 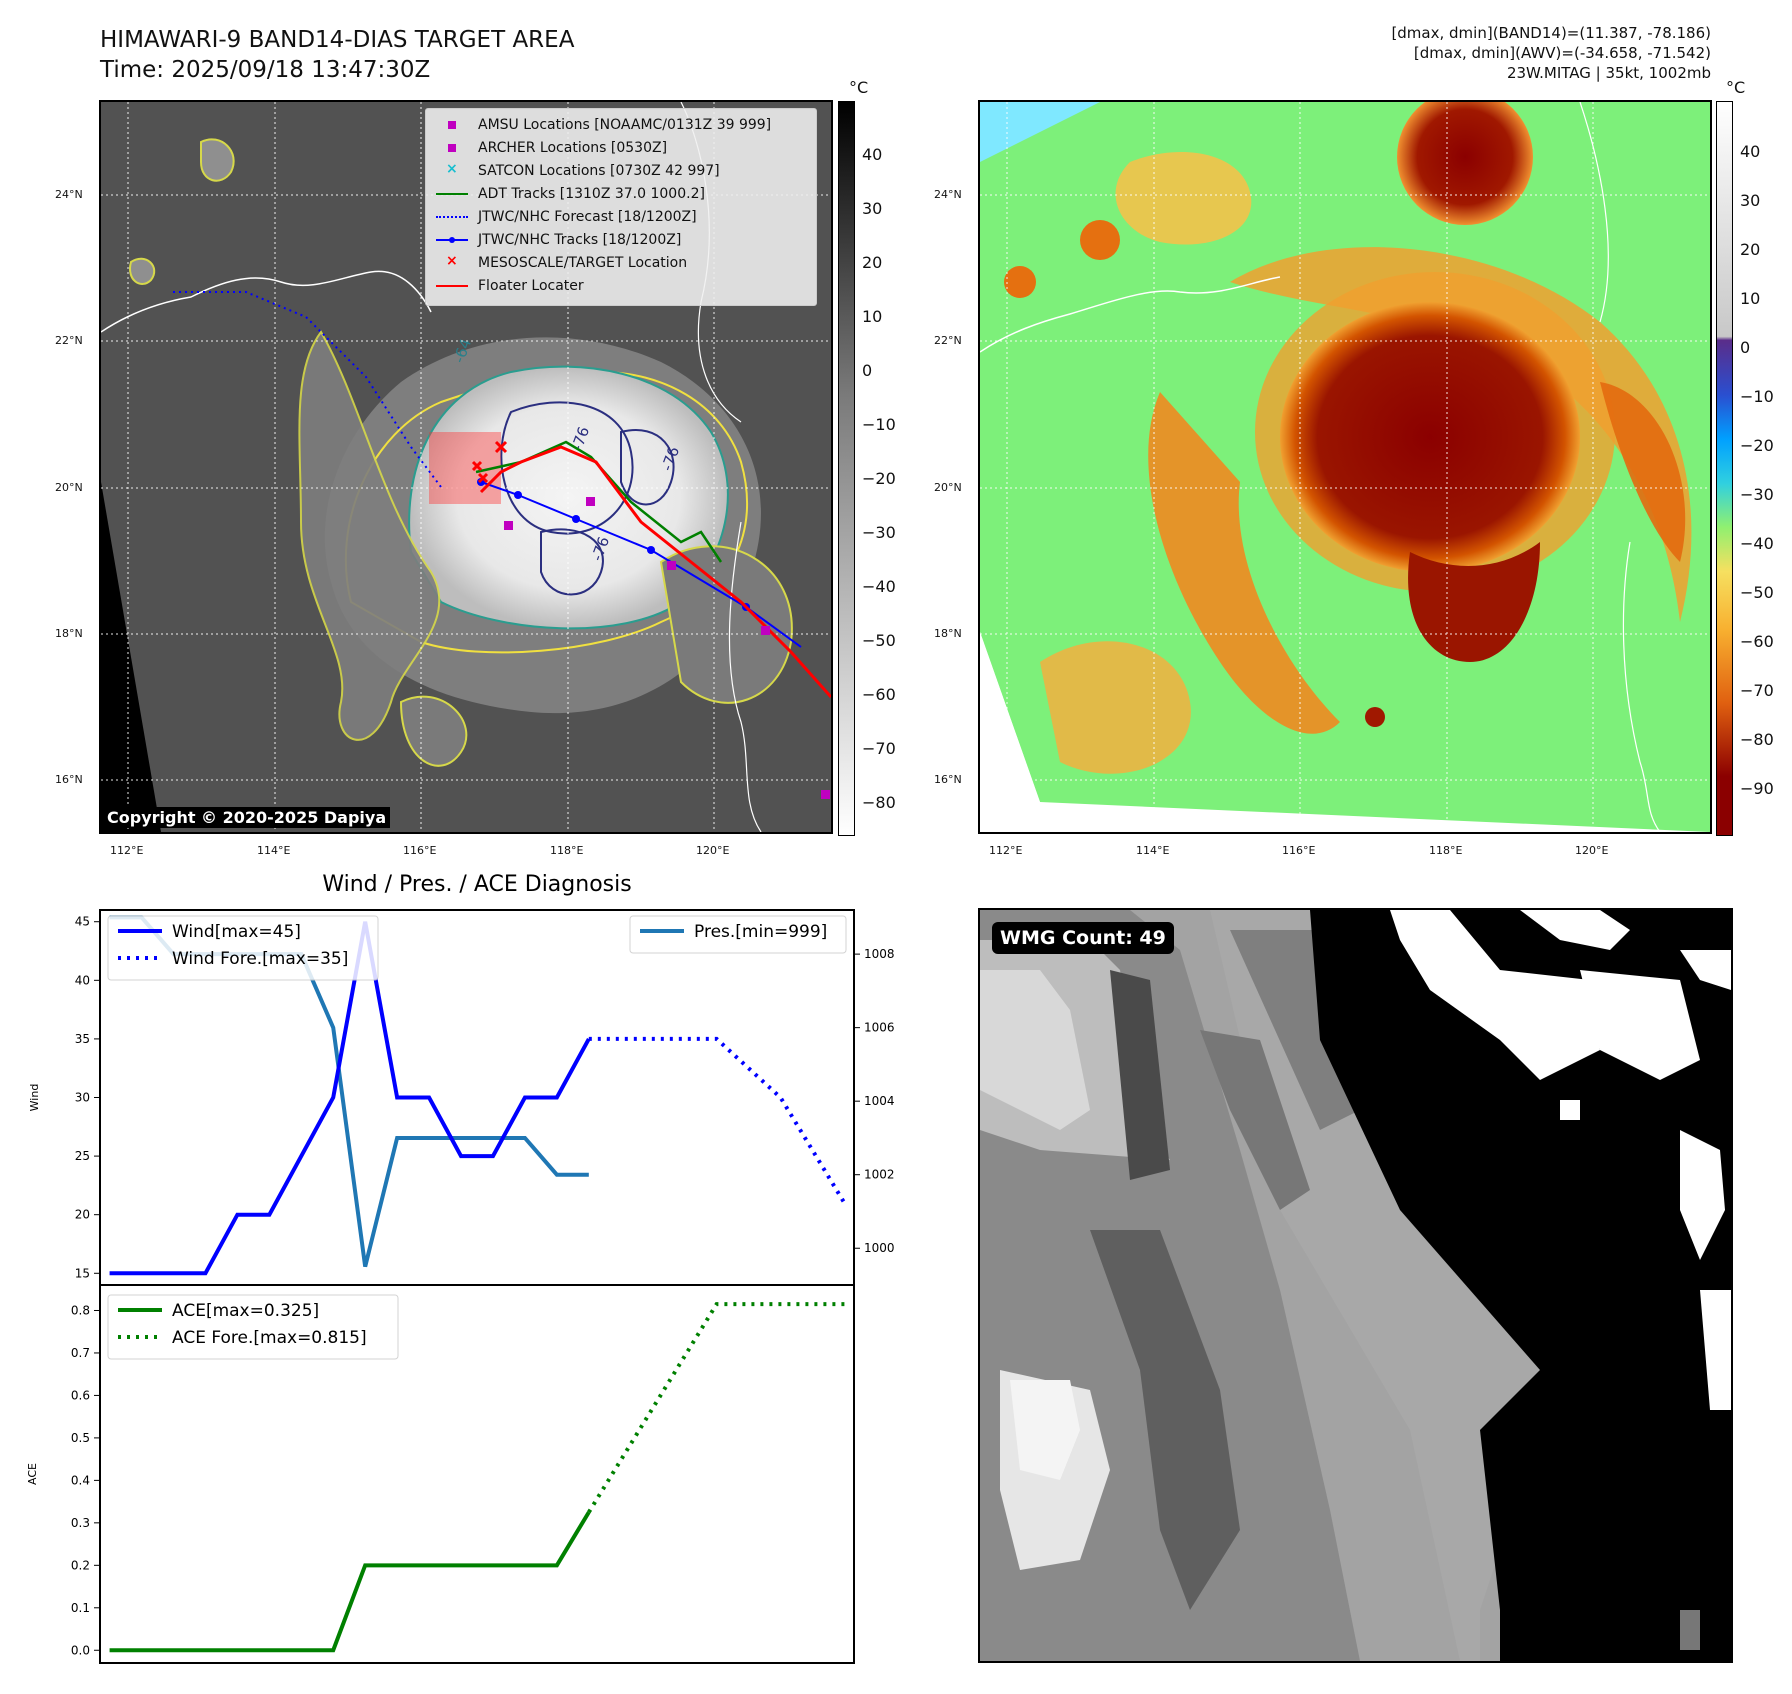 I want to click on legend-label: ACE[max=0.325], so click(x=245, y=1311).